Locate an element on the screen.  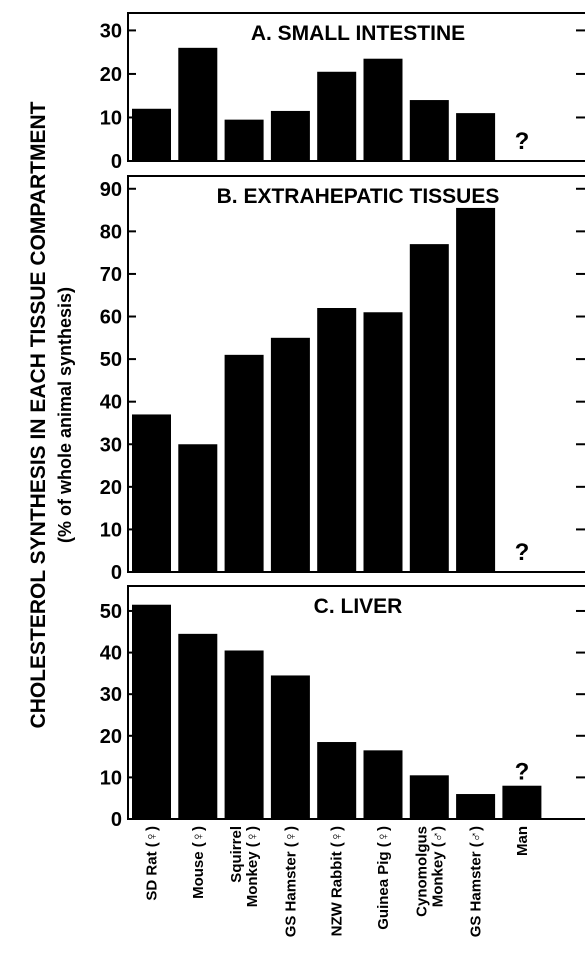
y-axis-title-sub: (% of whole animal synthesis) is located at coordinates (65, 415).